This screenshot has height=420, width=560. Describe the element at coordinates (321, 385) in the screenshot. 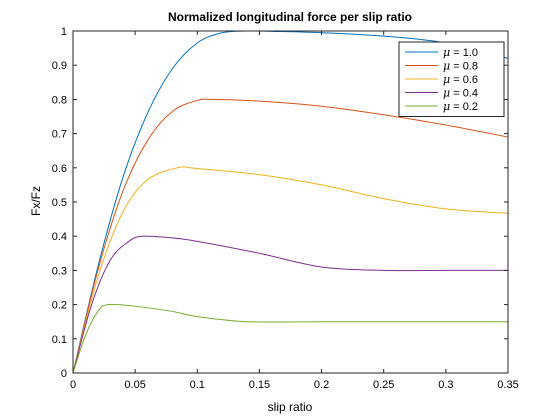

I see `x-tick-label: 0.2` at that location.